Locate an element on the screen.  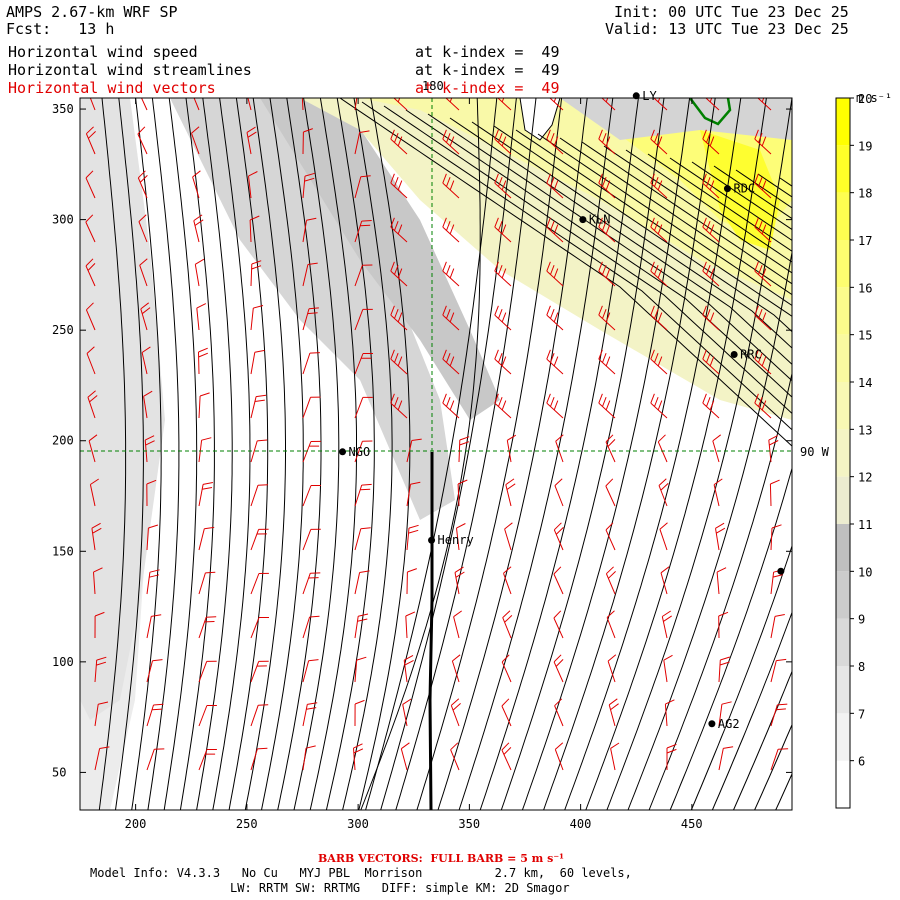
y-tick-label: 100 is located at coordinates (63, 662).